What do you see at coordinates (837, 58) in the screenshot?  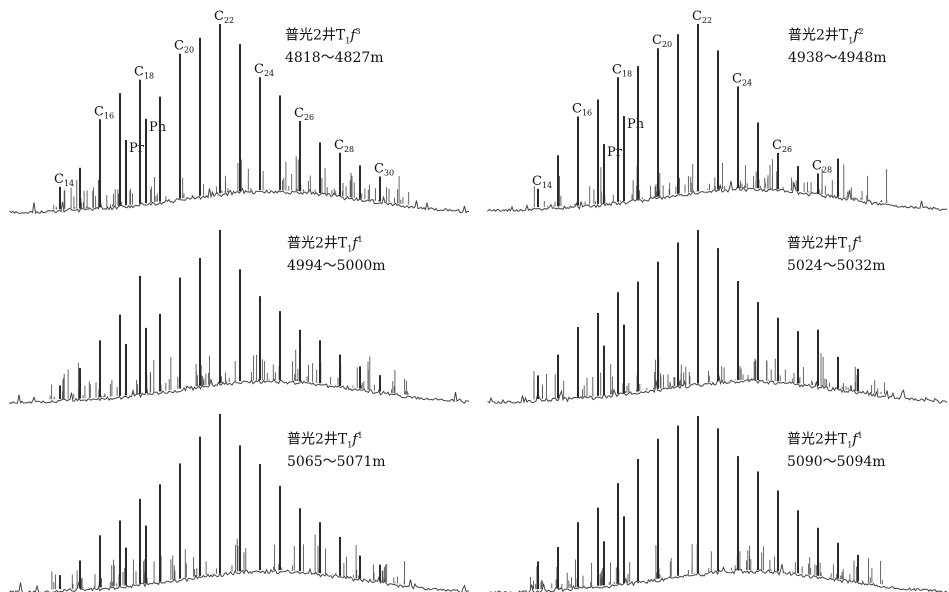 I see `depth-range-2: 4938～4948m` at bounding box center [837, 58].